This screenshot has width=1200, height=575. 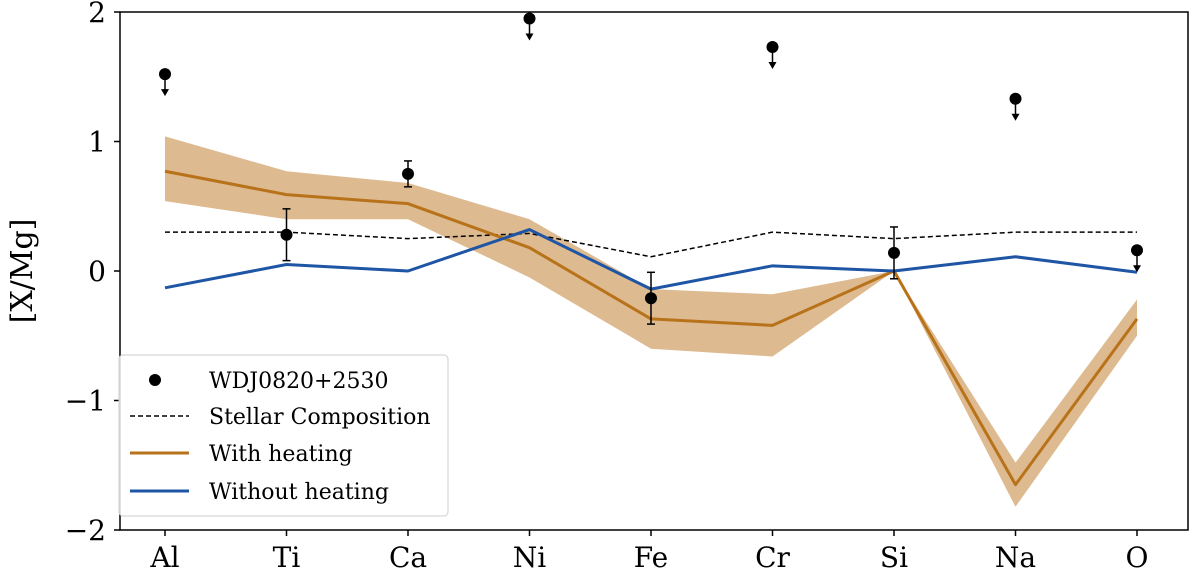 I want to click on upper-limit-arrowhead-cr, so click(x=772, y=65).